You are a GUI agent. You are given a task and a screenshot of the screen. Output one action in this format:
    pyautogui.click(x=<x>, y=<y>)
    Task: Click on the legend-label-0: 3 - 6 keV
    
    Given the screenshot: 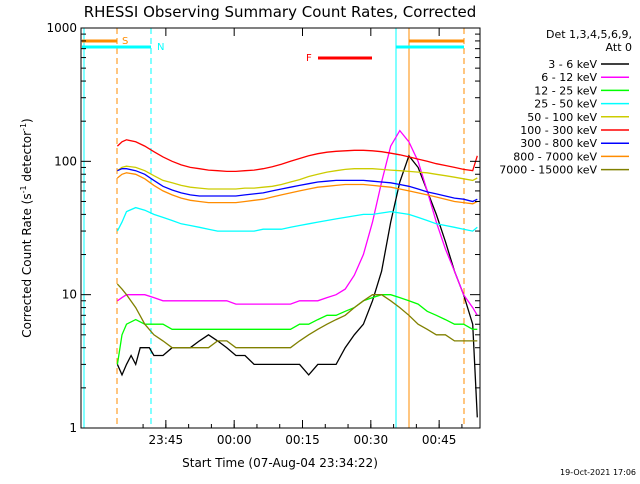 What is the action you would take?
    pyautogui.click(x=572, y=64)
    